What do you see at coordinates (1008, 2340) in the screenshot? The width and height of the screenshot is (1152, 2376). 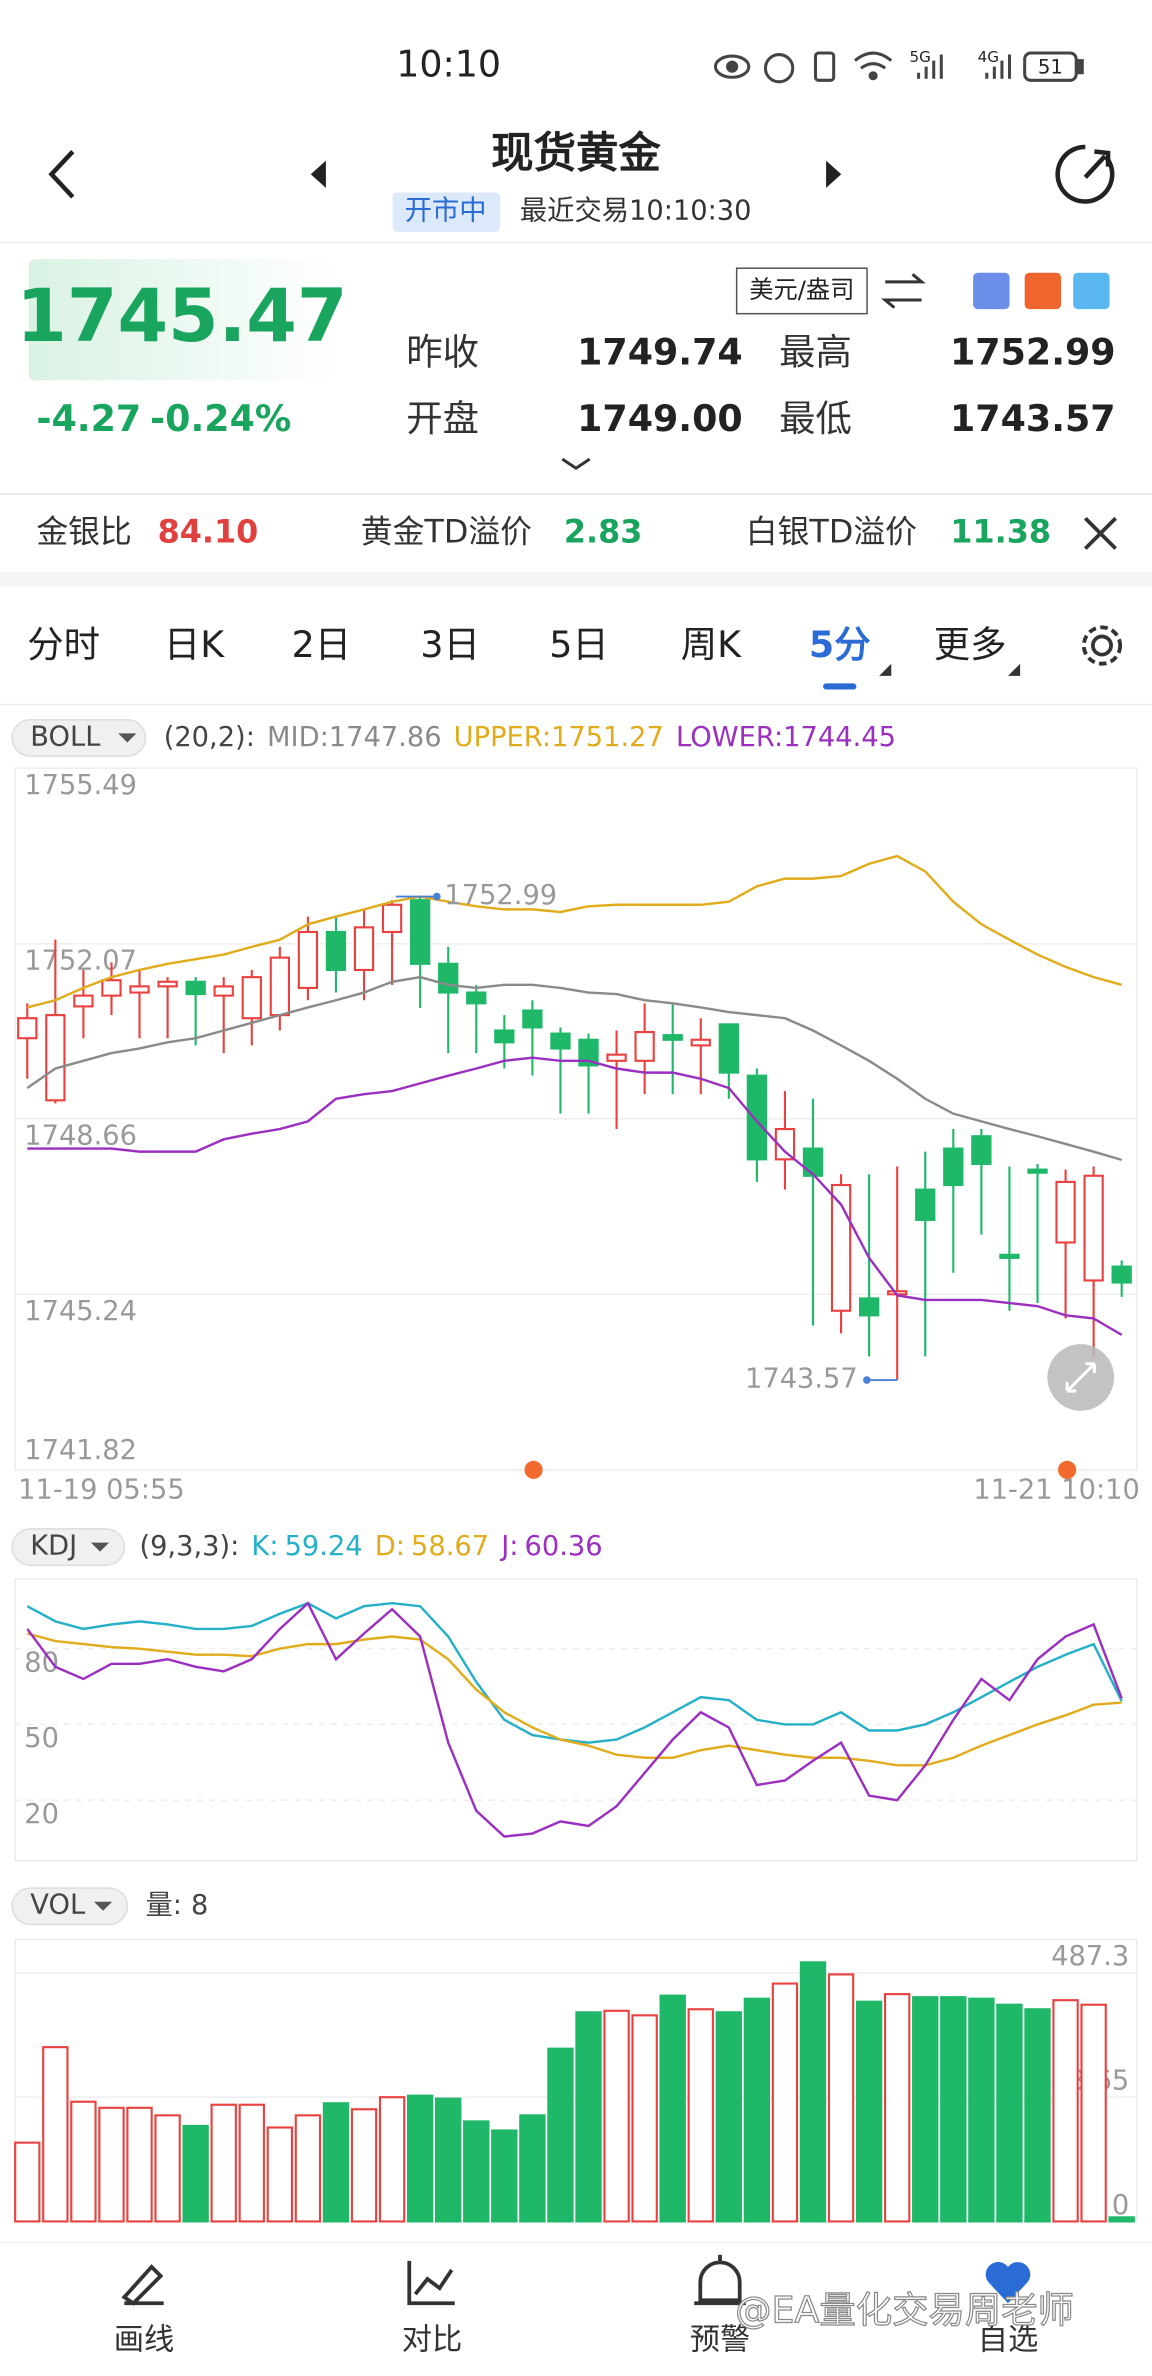 I see `nav-label: 自选` at bounding box center [1008, 2340].